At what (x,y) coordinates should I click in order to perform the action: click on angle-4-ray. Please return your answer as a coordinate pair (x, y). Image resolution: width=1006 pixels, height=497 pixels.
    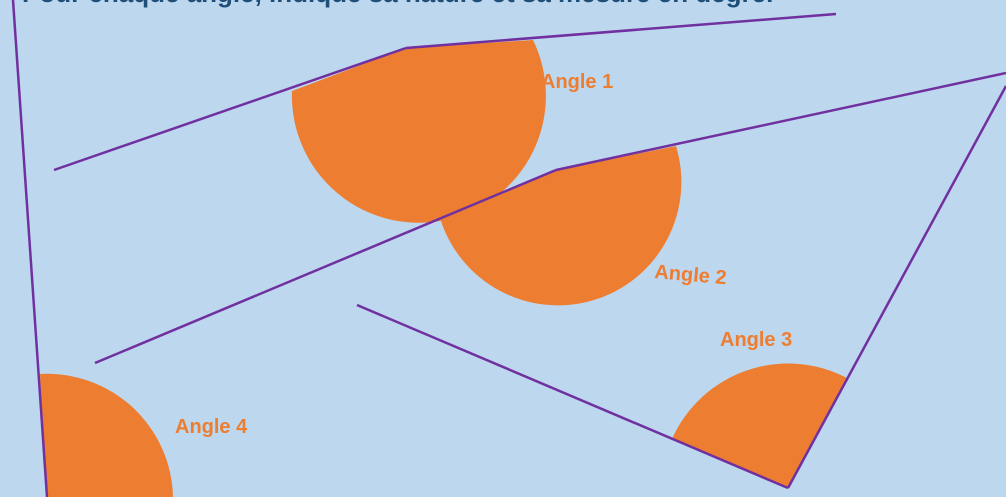
    Looking at the image, I should click on (30, 248).